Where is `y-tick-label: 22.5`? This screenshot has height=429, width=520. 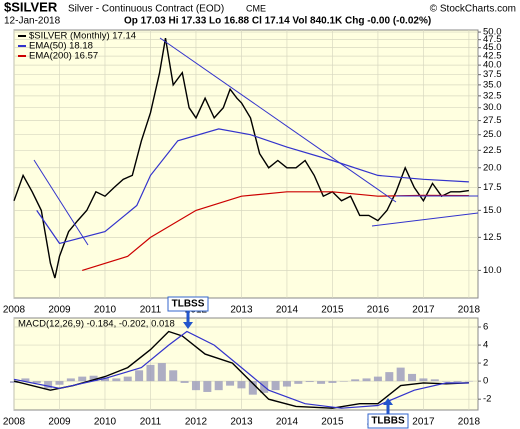 y-tick-label: 22.5 is located at coordinates (492, 150).